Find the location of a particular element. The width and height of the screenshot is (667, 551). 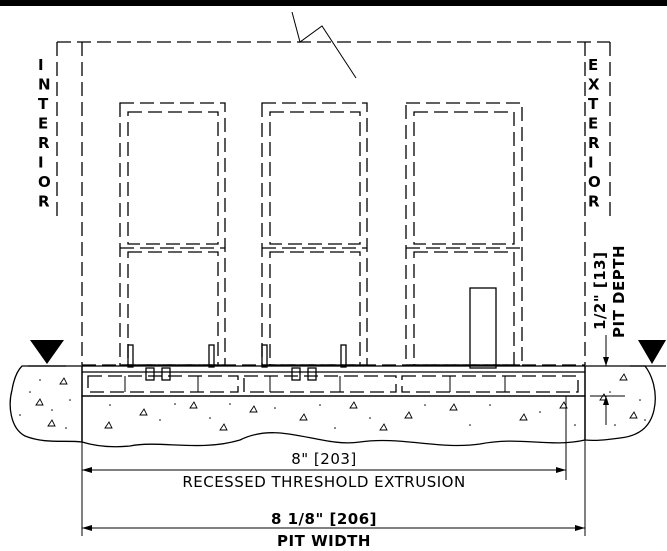

pit-width-label: PIT WIDTH is located at coordinates (324, 541).